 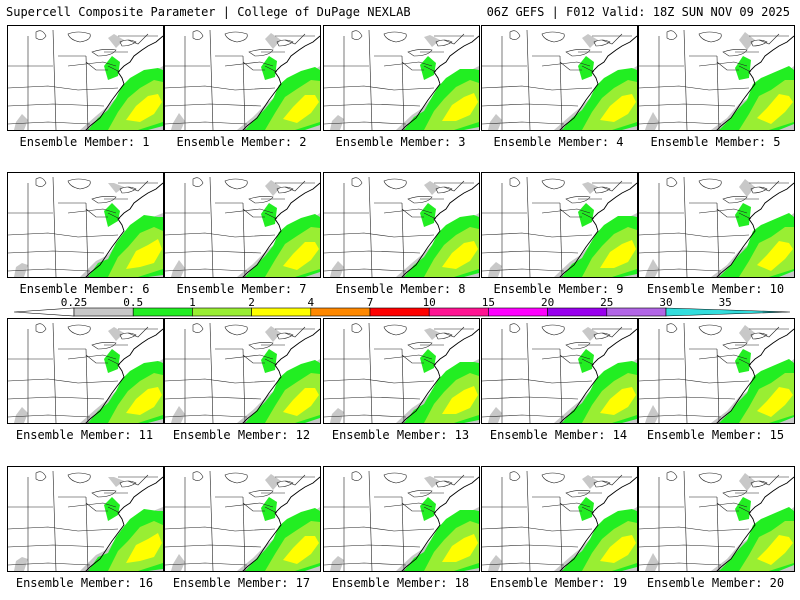 I want to click on legend-tick-label: 20, so click(x=547, y=302).